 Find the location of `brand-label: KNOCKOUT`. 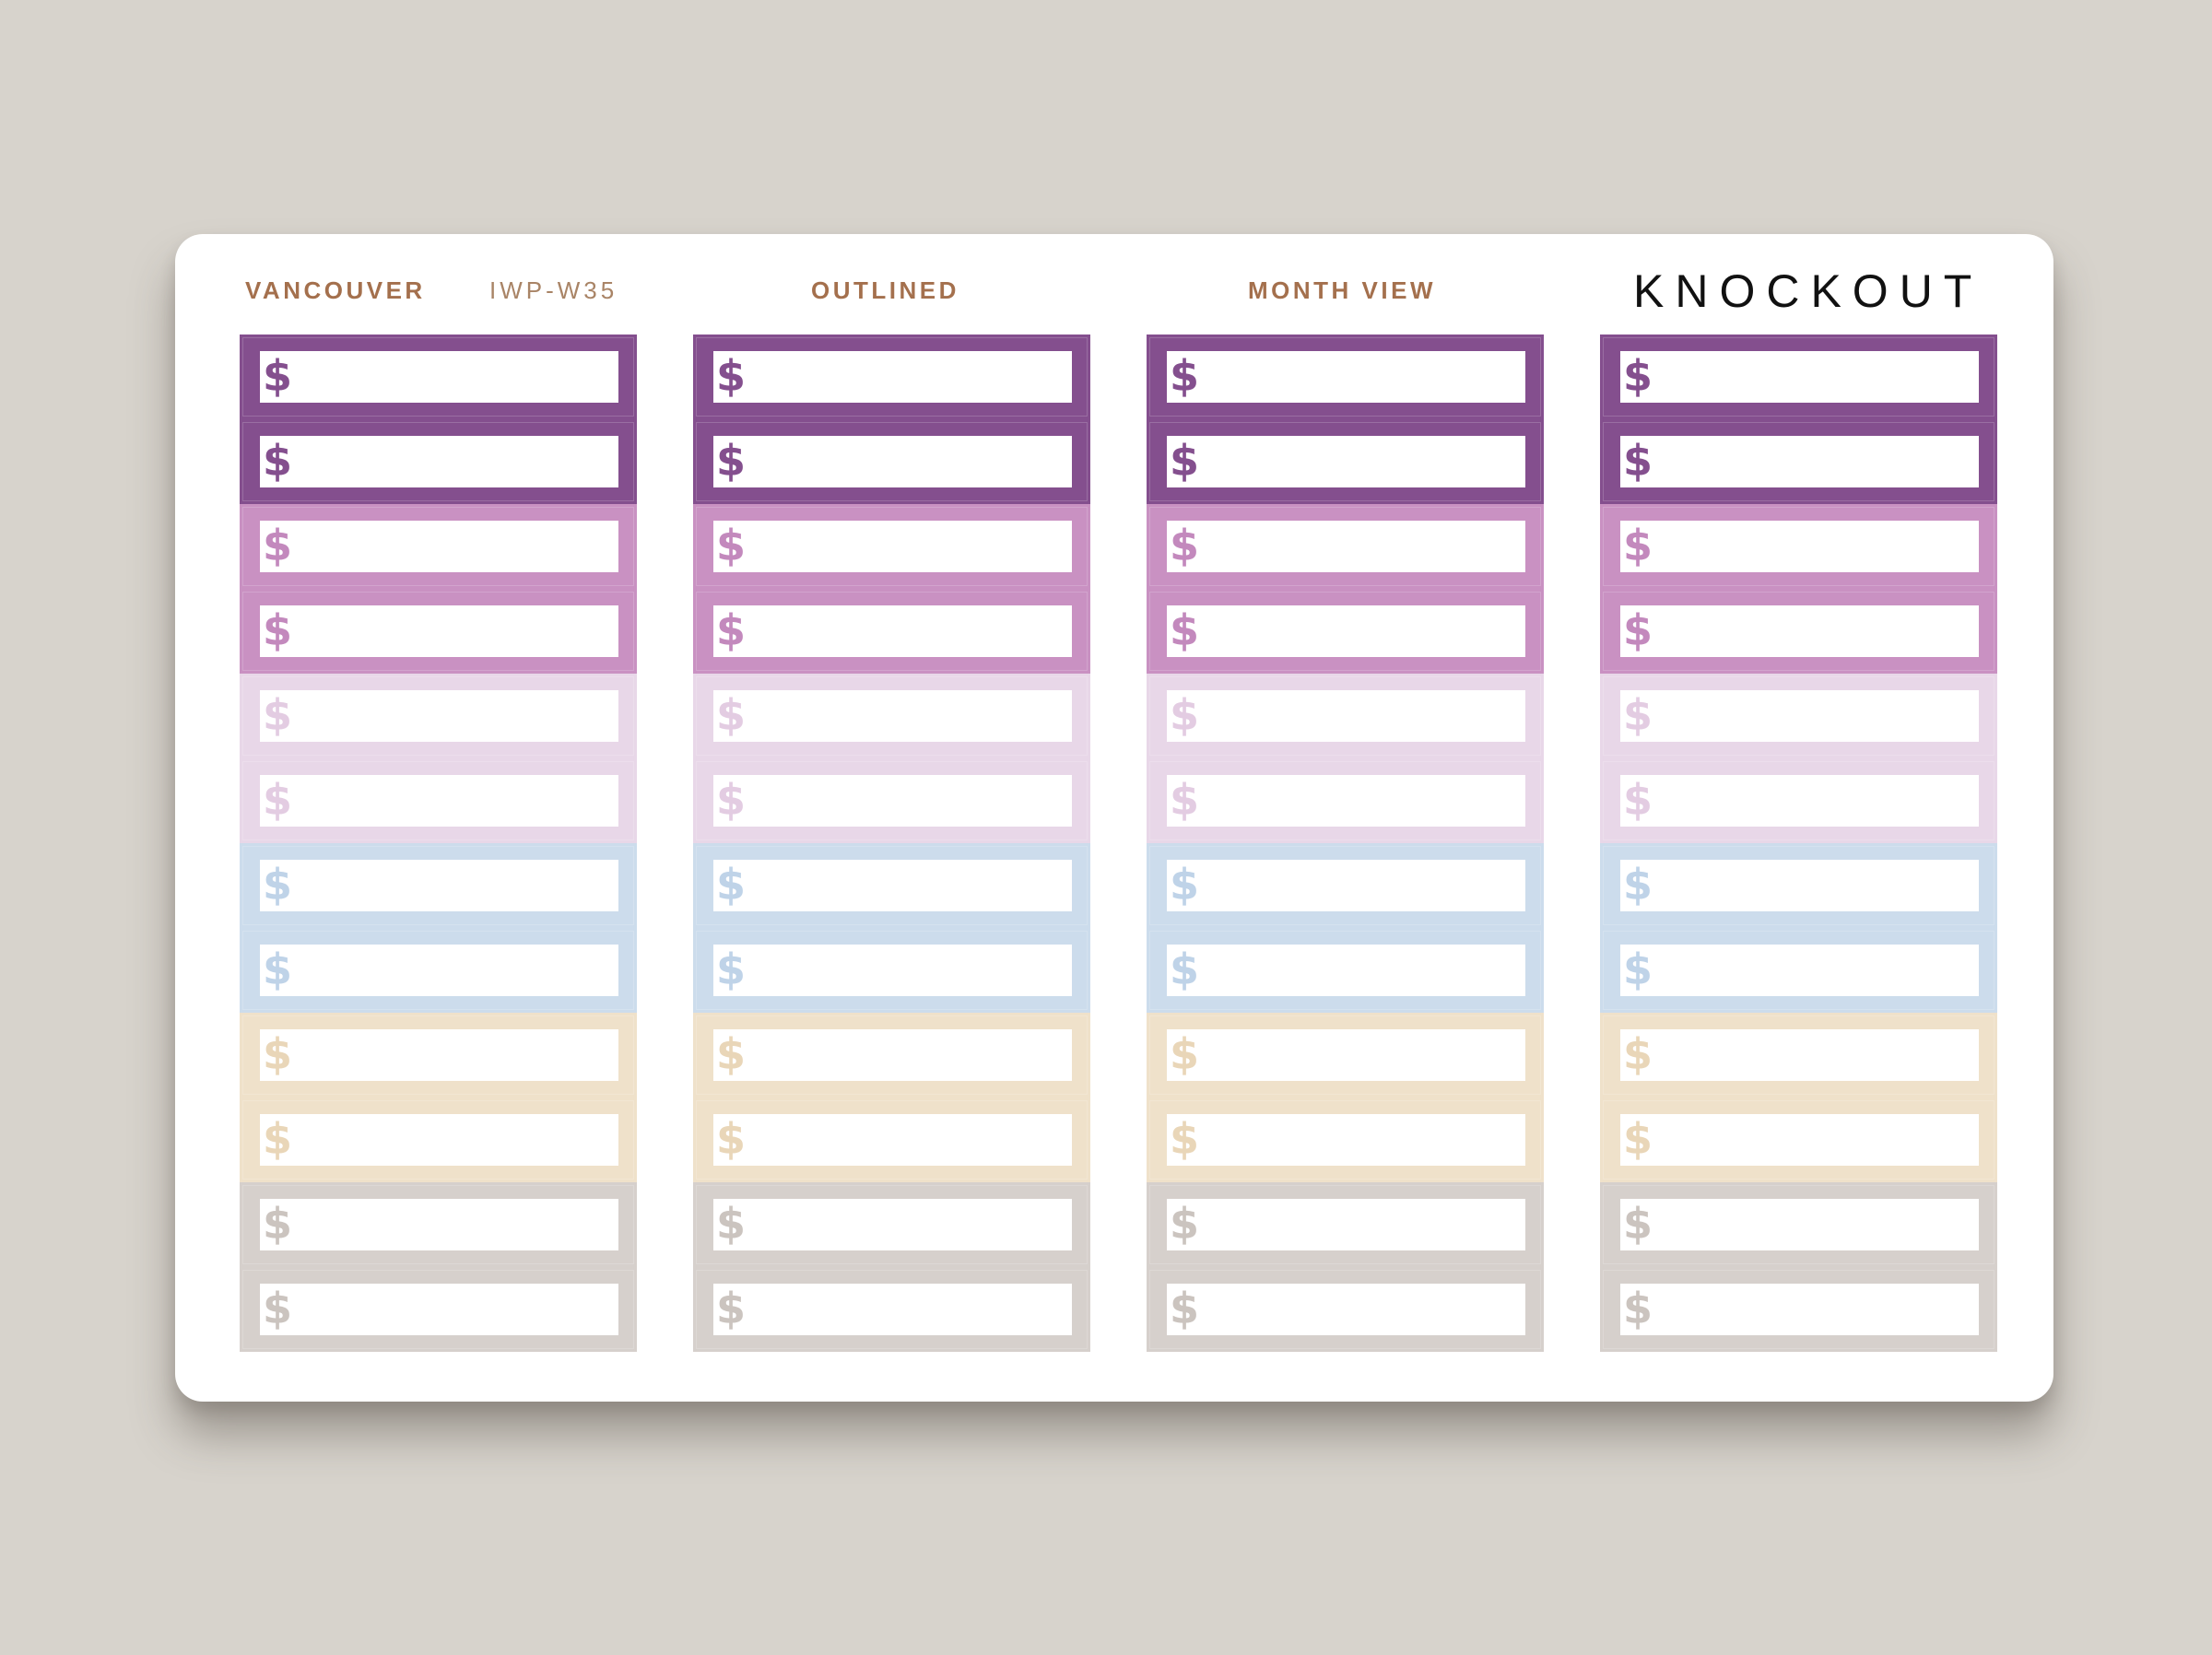

brand-label: KNOCKOUT is located at coordinates (1808, 291).